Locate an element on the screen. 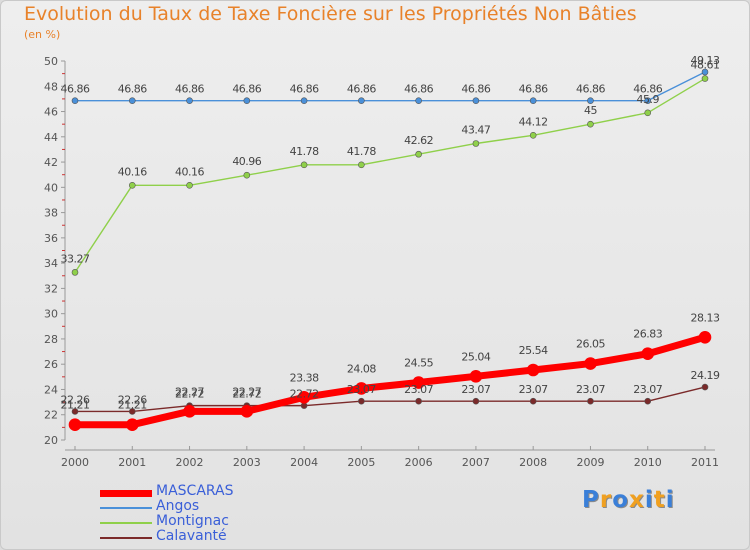  legend-item-montignac: Montignac is located at coordinates (210, 521).